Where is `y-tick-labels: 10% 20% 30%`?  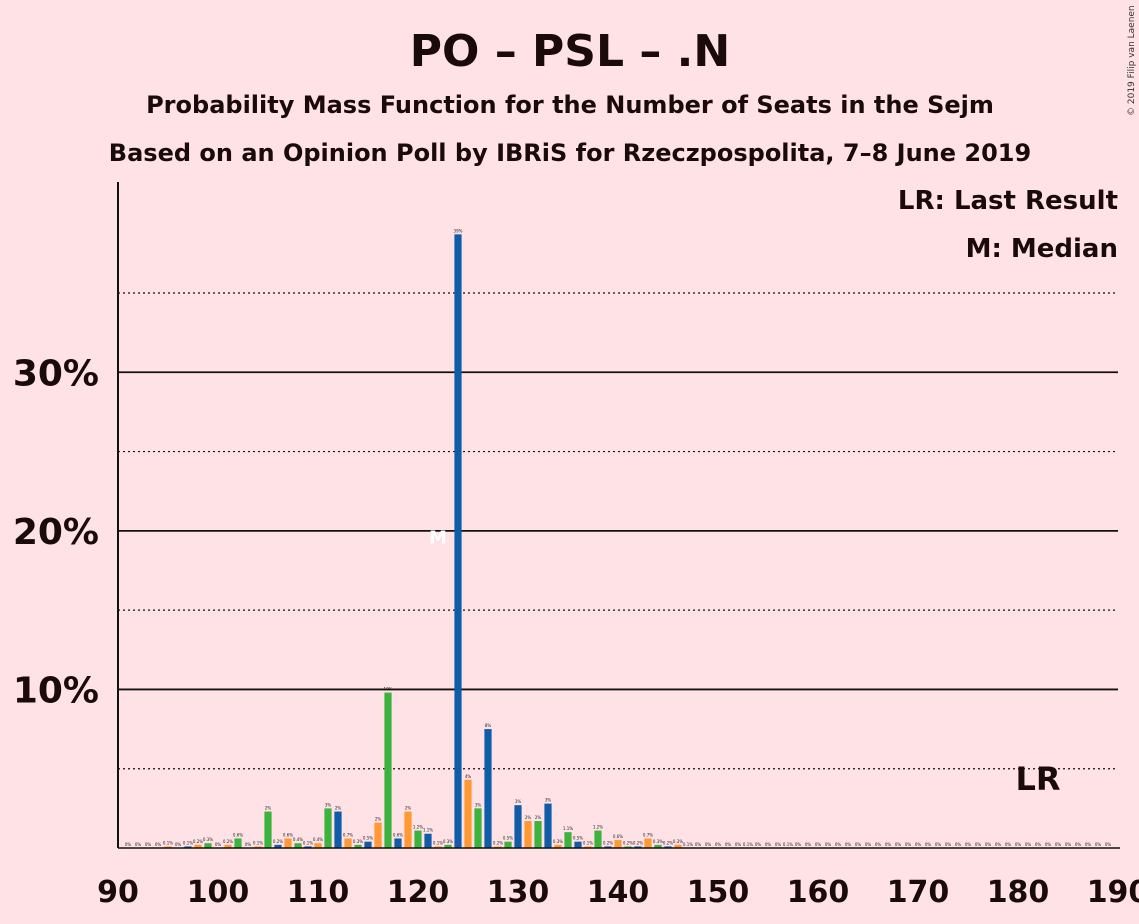
y-tick-labels: 10% 20% 30% is located at coordinates (56, 532).